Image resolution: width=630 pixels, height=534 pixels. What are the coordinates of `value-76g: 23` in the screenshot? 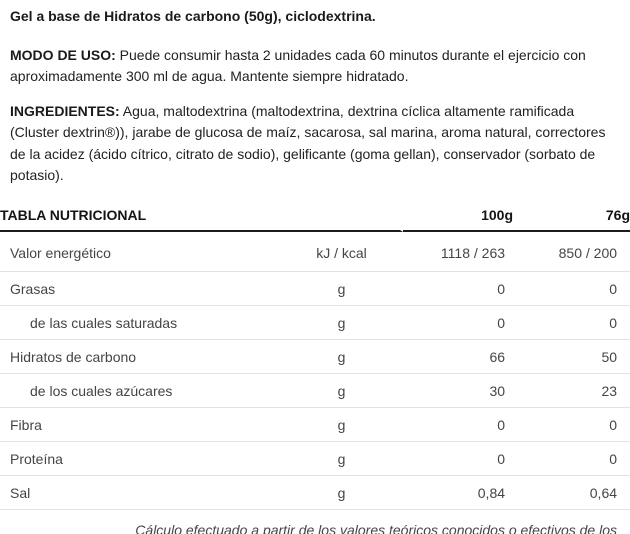 It's located at (571, 391).